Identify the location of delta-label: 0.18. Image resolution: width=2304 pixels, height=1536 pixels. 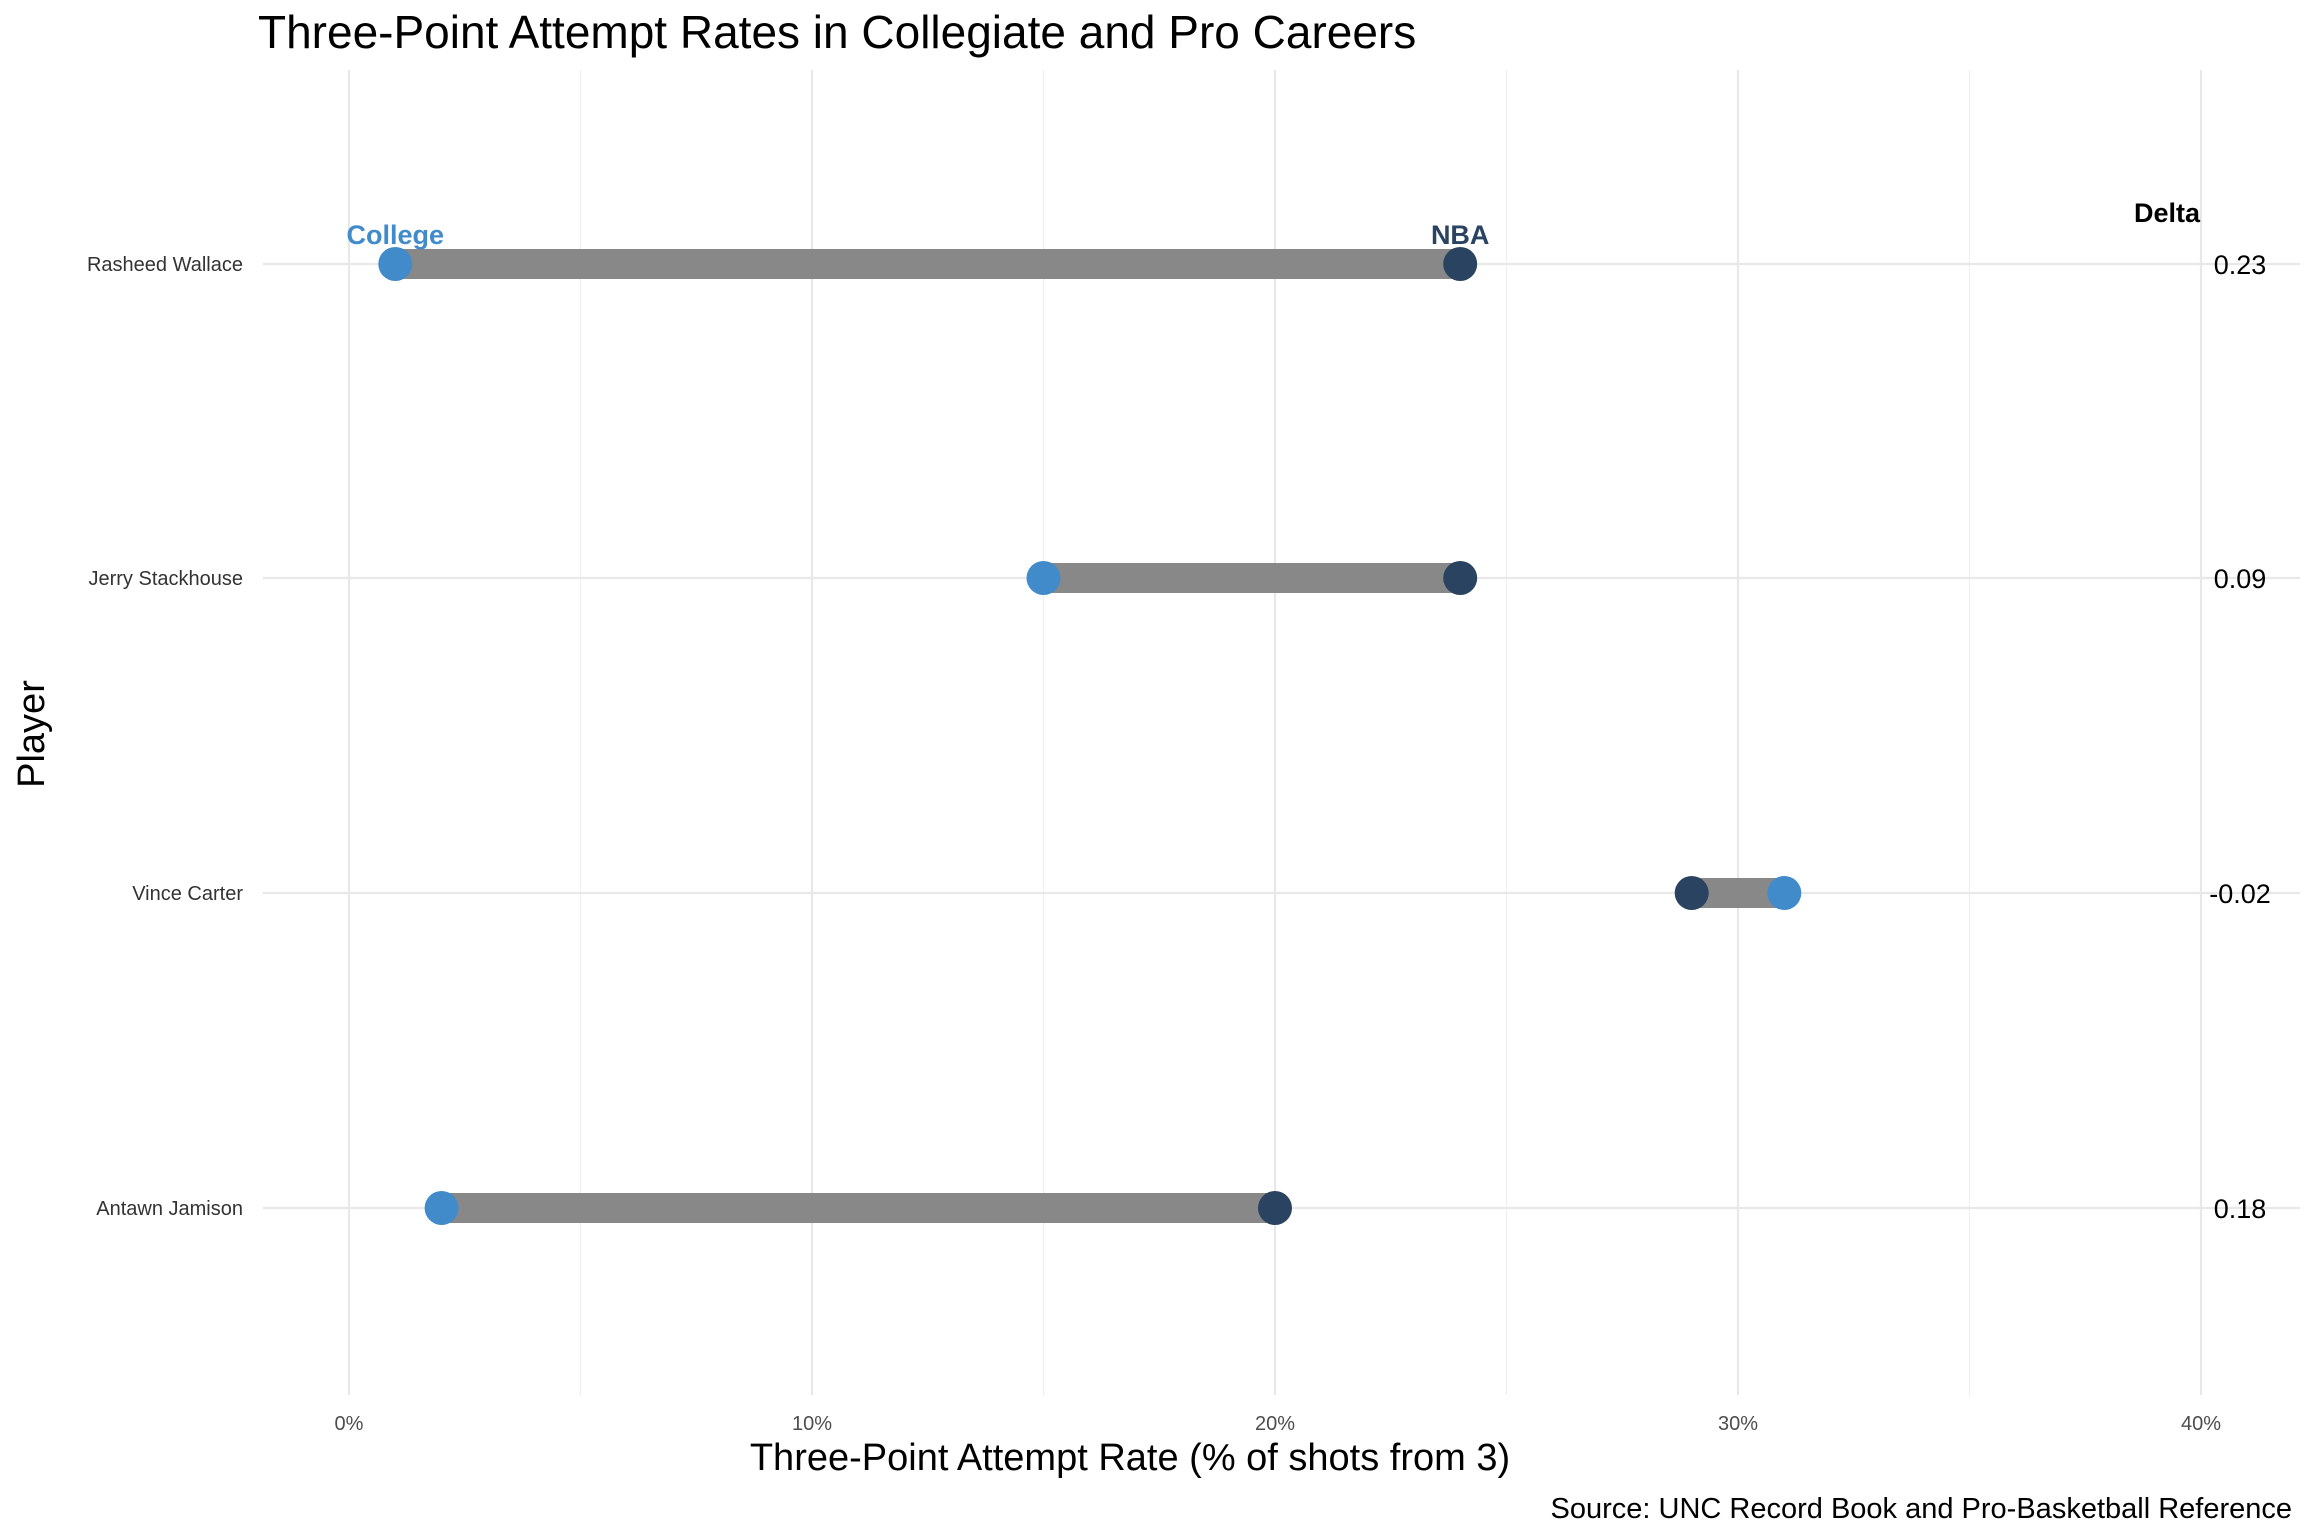
(2240, 1209).